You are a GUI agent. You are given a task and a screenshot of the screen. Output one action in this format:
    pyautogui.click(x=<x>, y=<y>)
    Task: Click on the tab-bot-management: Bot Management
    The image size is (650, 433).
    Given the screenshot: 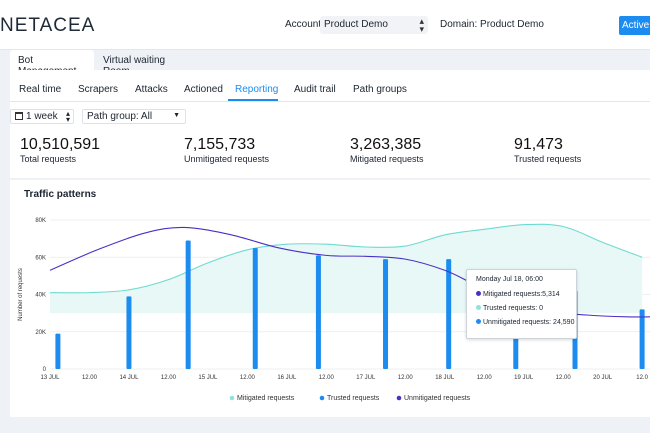 What is the action you would take?
    pyautogui.click(x=52, y=63)
    